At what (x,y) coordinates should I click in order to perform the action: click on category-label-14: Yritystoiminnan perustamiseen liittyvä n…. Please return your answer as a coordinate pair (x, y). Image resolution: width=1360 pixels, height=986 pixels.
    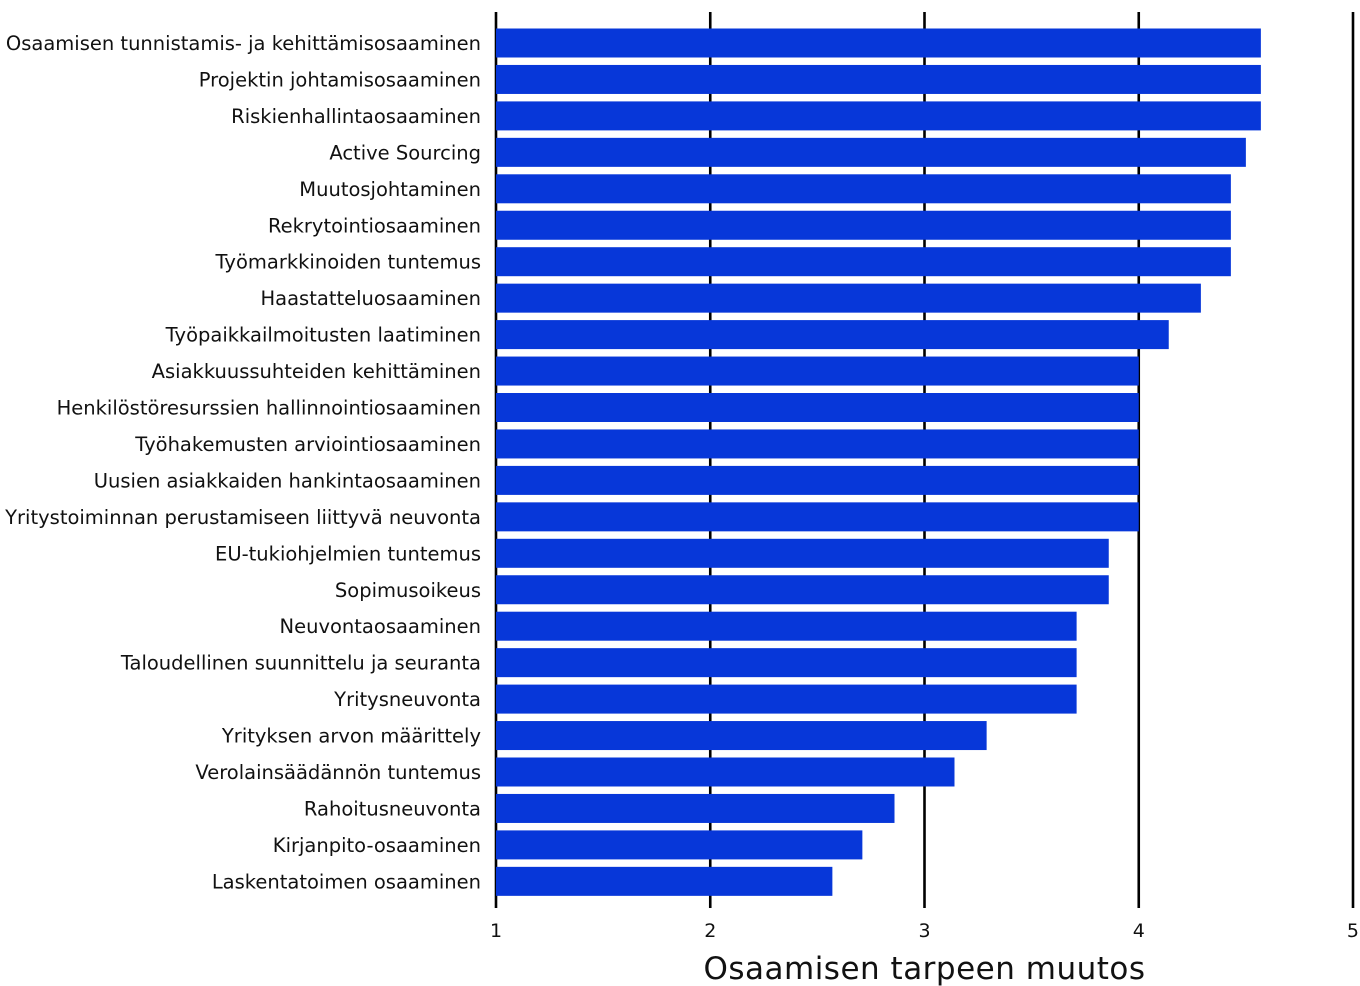
    Looking at the image, I should click on (242, 517).